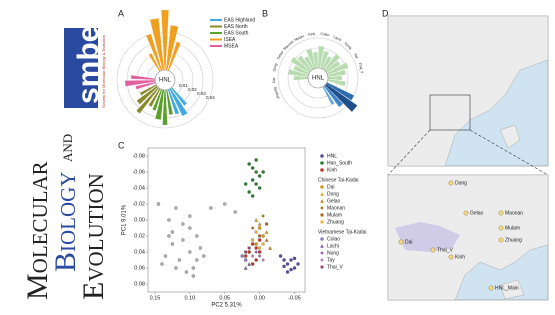 This screenshot has width=555, height=315. I want to click on title-word: and, so click(66, 148).